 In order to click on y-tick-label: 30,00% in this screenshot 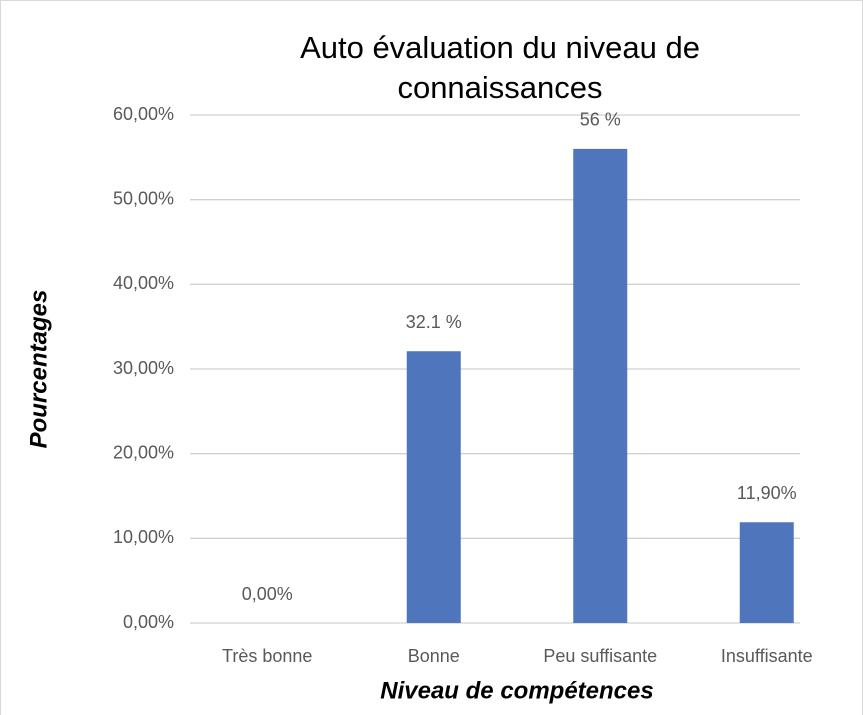, I will do `click(143, 368)`.